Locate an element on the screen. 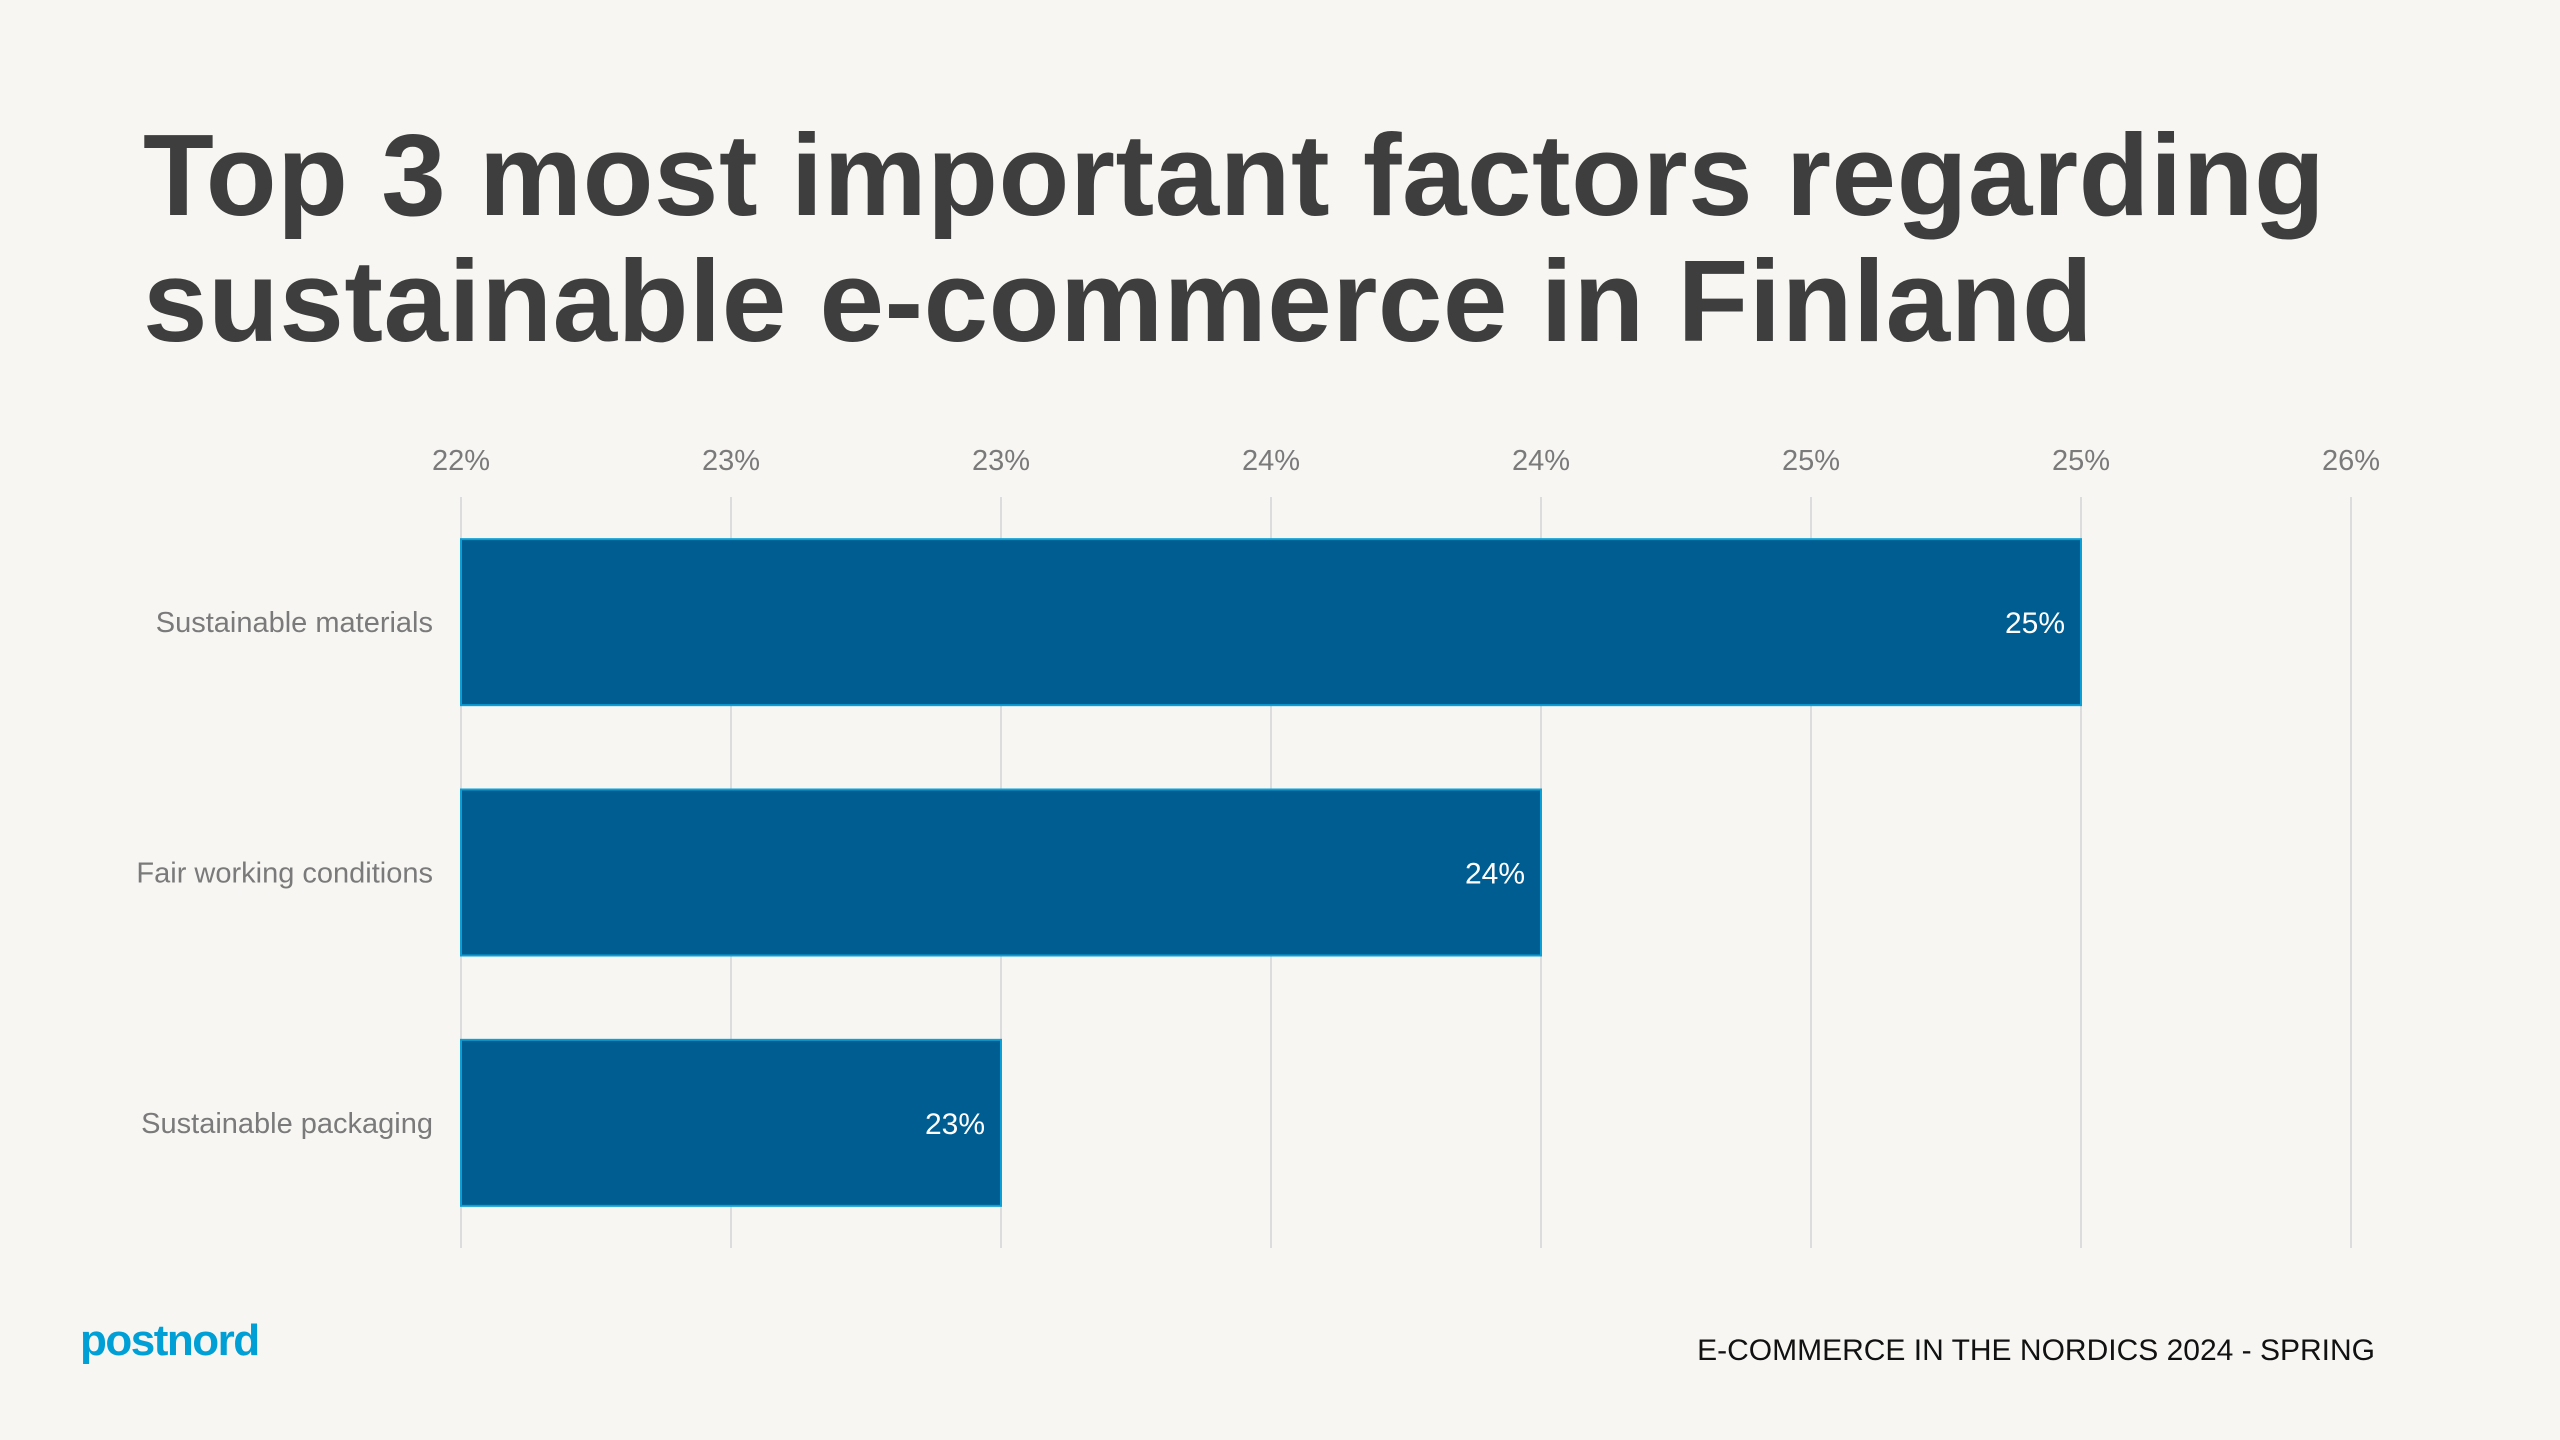 The height and width of the screenshot is (1440, 2560). data-label: 23% is located at coordinates (955, 1124).